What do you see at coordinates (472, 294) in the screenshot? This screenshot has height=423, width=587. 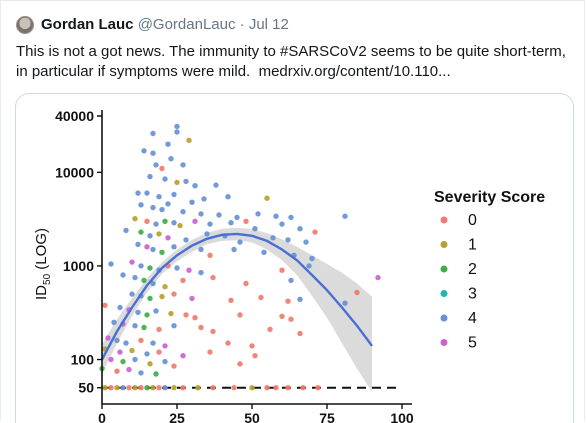 I see `legend-label: 3` at bounding box center [472, 294].